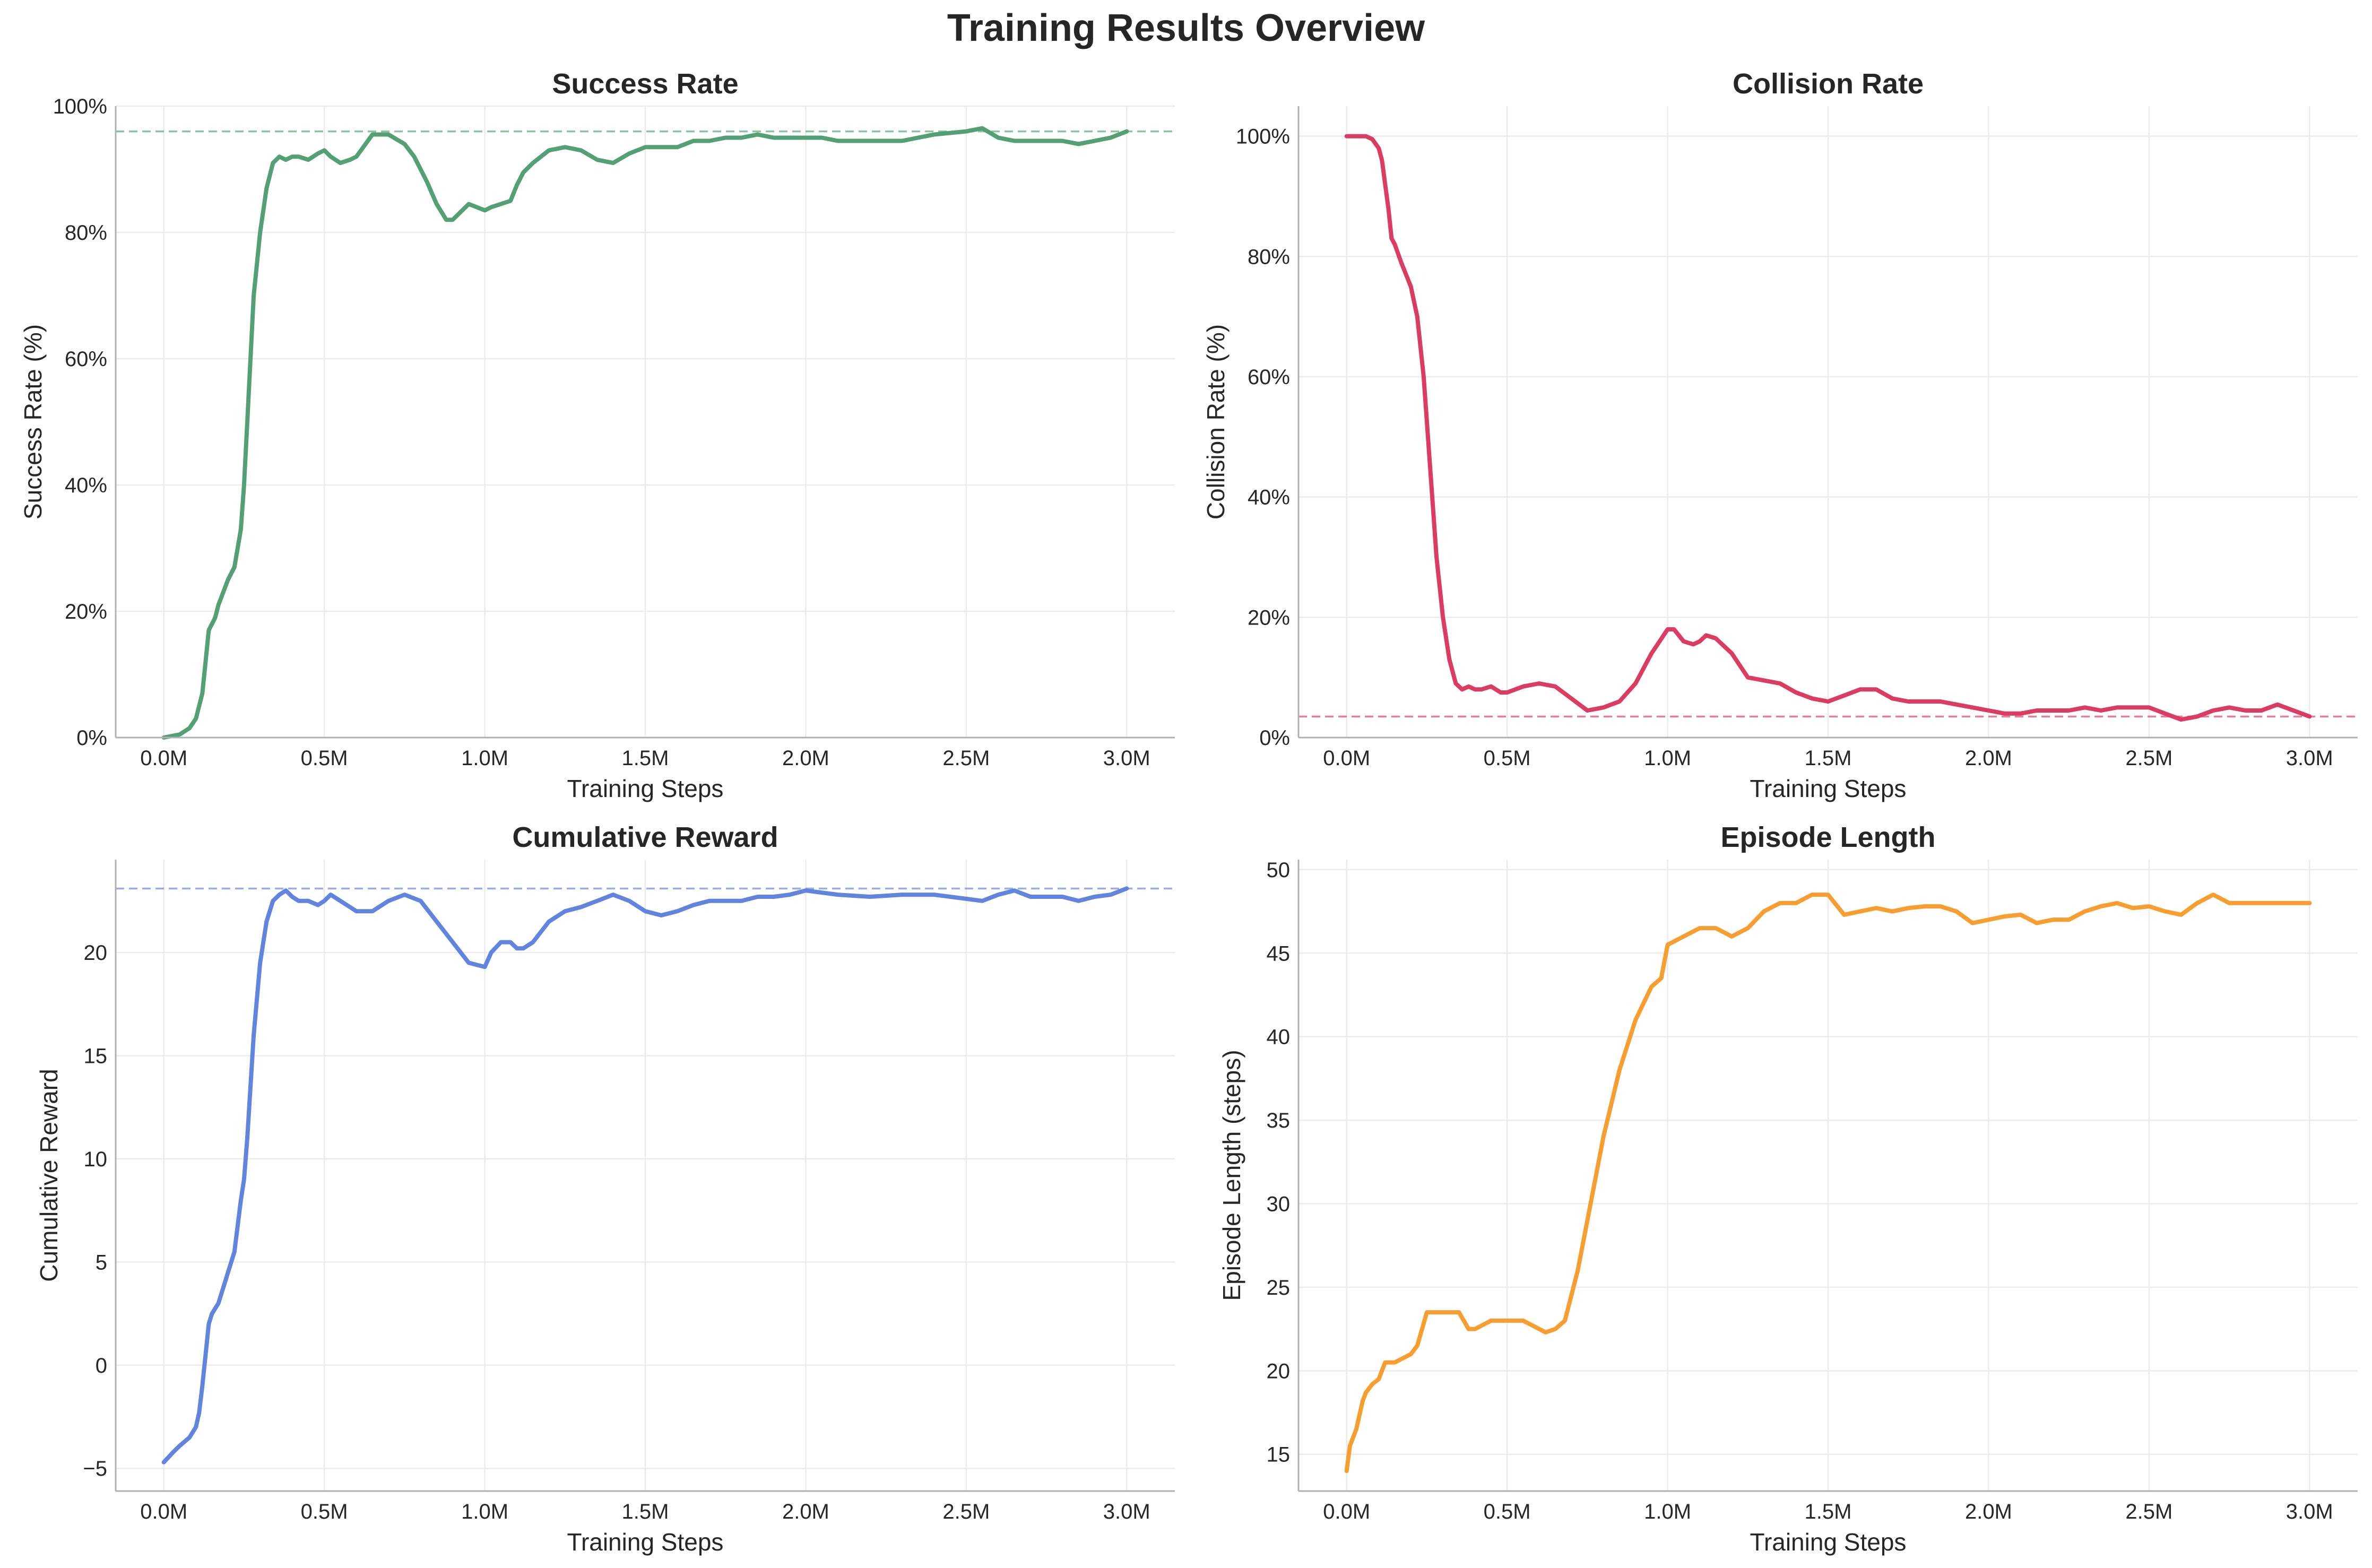 The width and height of the screenshot is (2372, 1568). I want to click on chart-title: Cumulative Reward, so click(645, 837).